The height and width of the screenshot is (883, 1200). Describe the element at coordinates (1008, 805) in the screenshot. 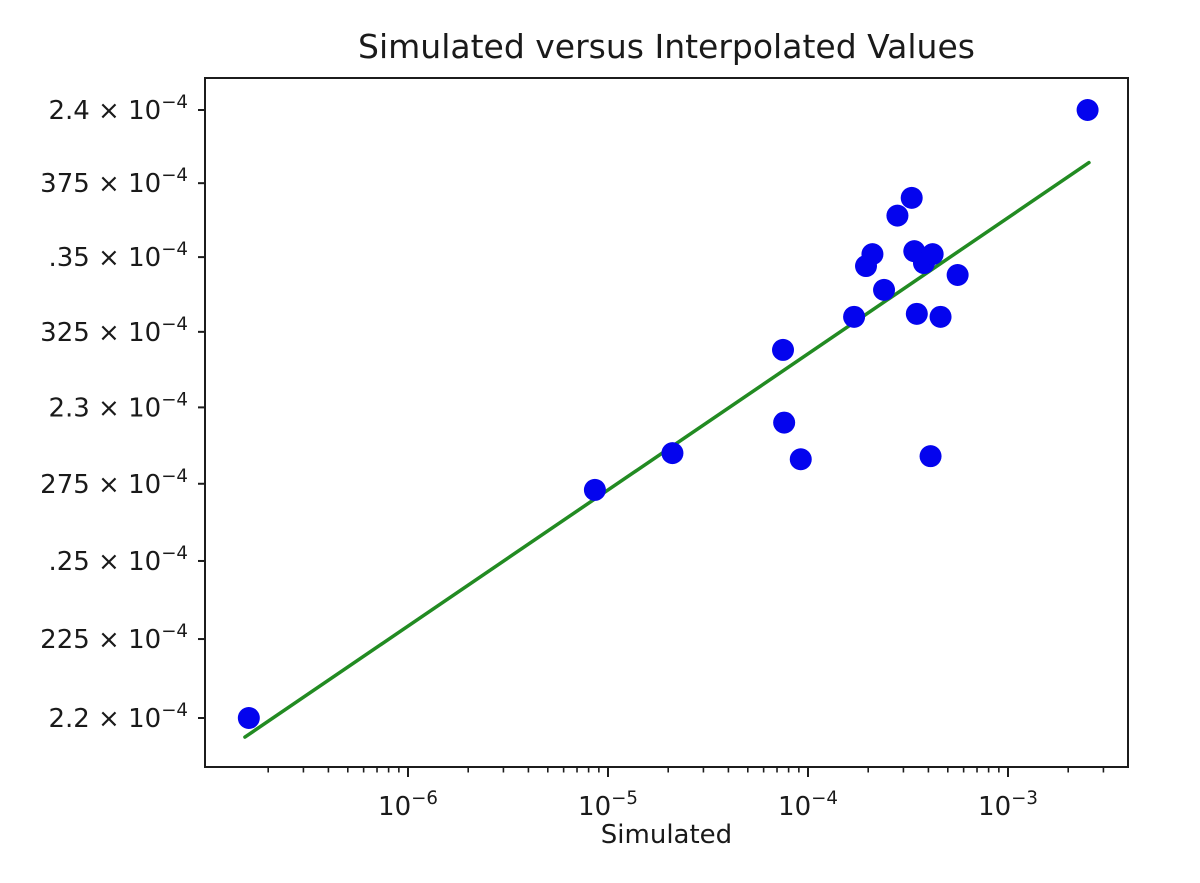

I see `x-tick-label: 10⁻³` at that location.